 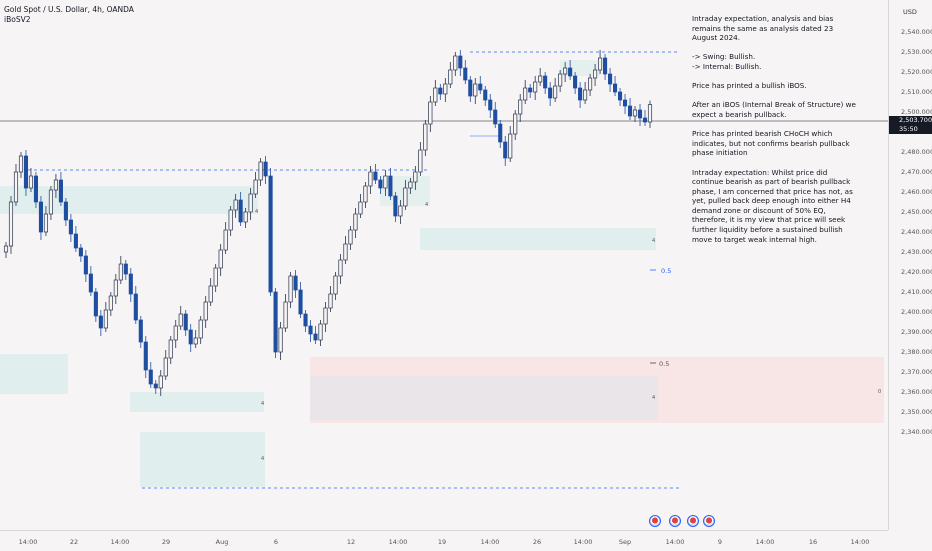 I want to click on price-tick-label: 2,450.000, so click(x=916, y=212).